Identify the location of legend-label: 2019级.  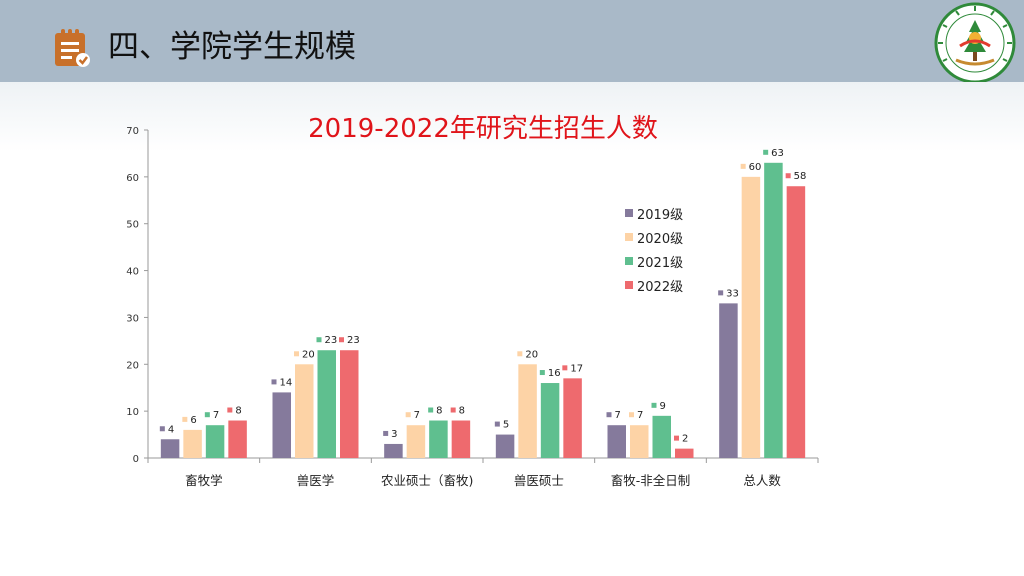
(660, 215).